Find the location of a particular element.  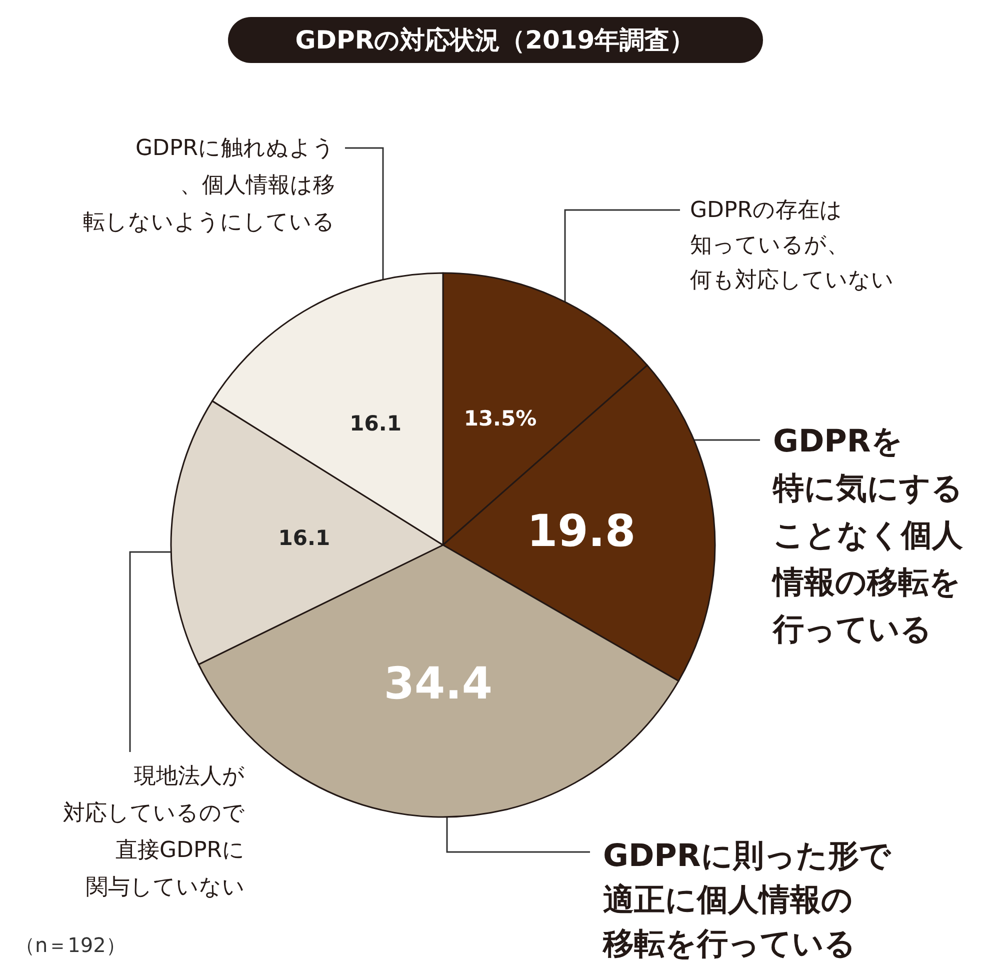

slice-label: GDPRに触れぬよう、個人情報は移転しないようにしている is located at coordinates (209, 185).